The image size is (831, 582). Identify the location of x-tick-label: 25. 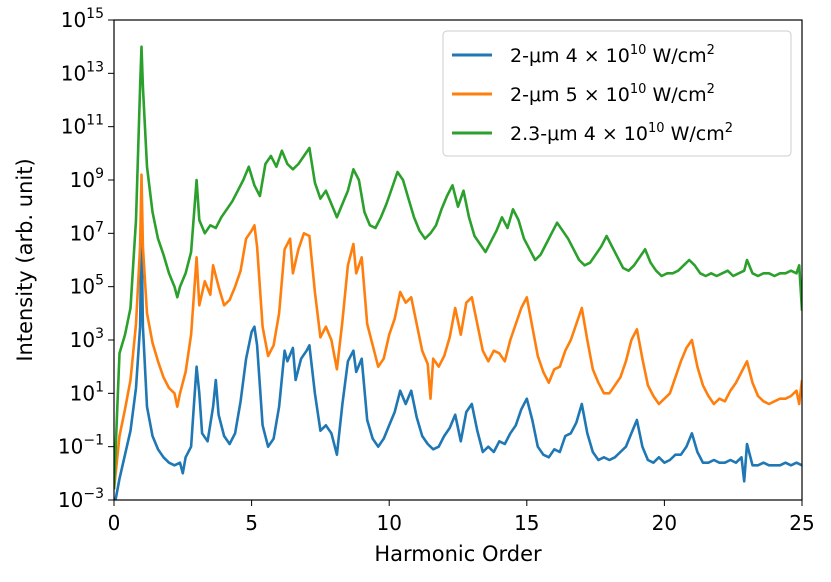
(801, 523).